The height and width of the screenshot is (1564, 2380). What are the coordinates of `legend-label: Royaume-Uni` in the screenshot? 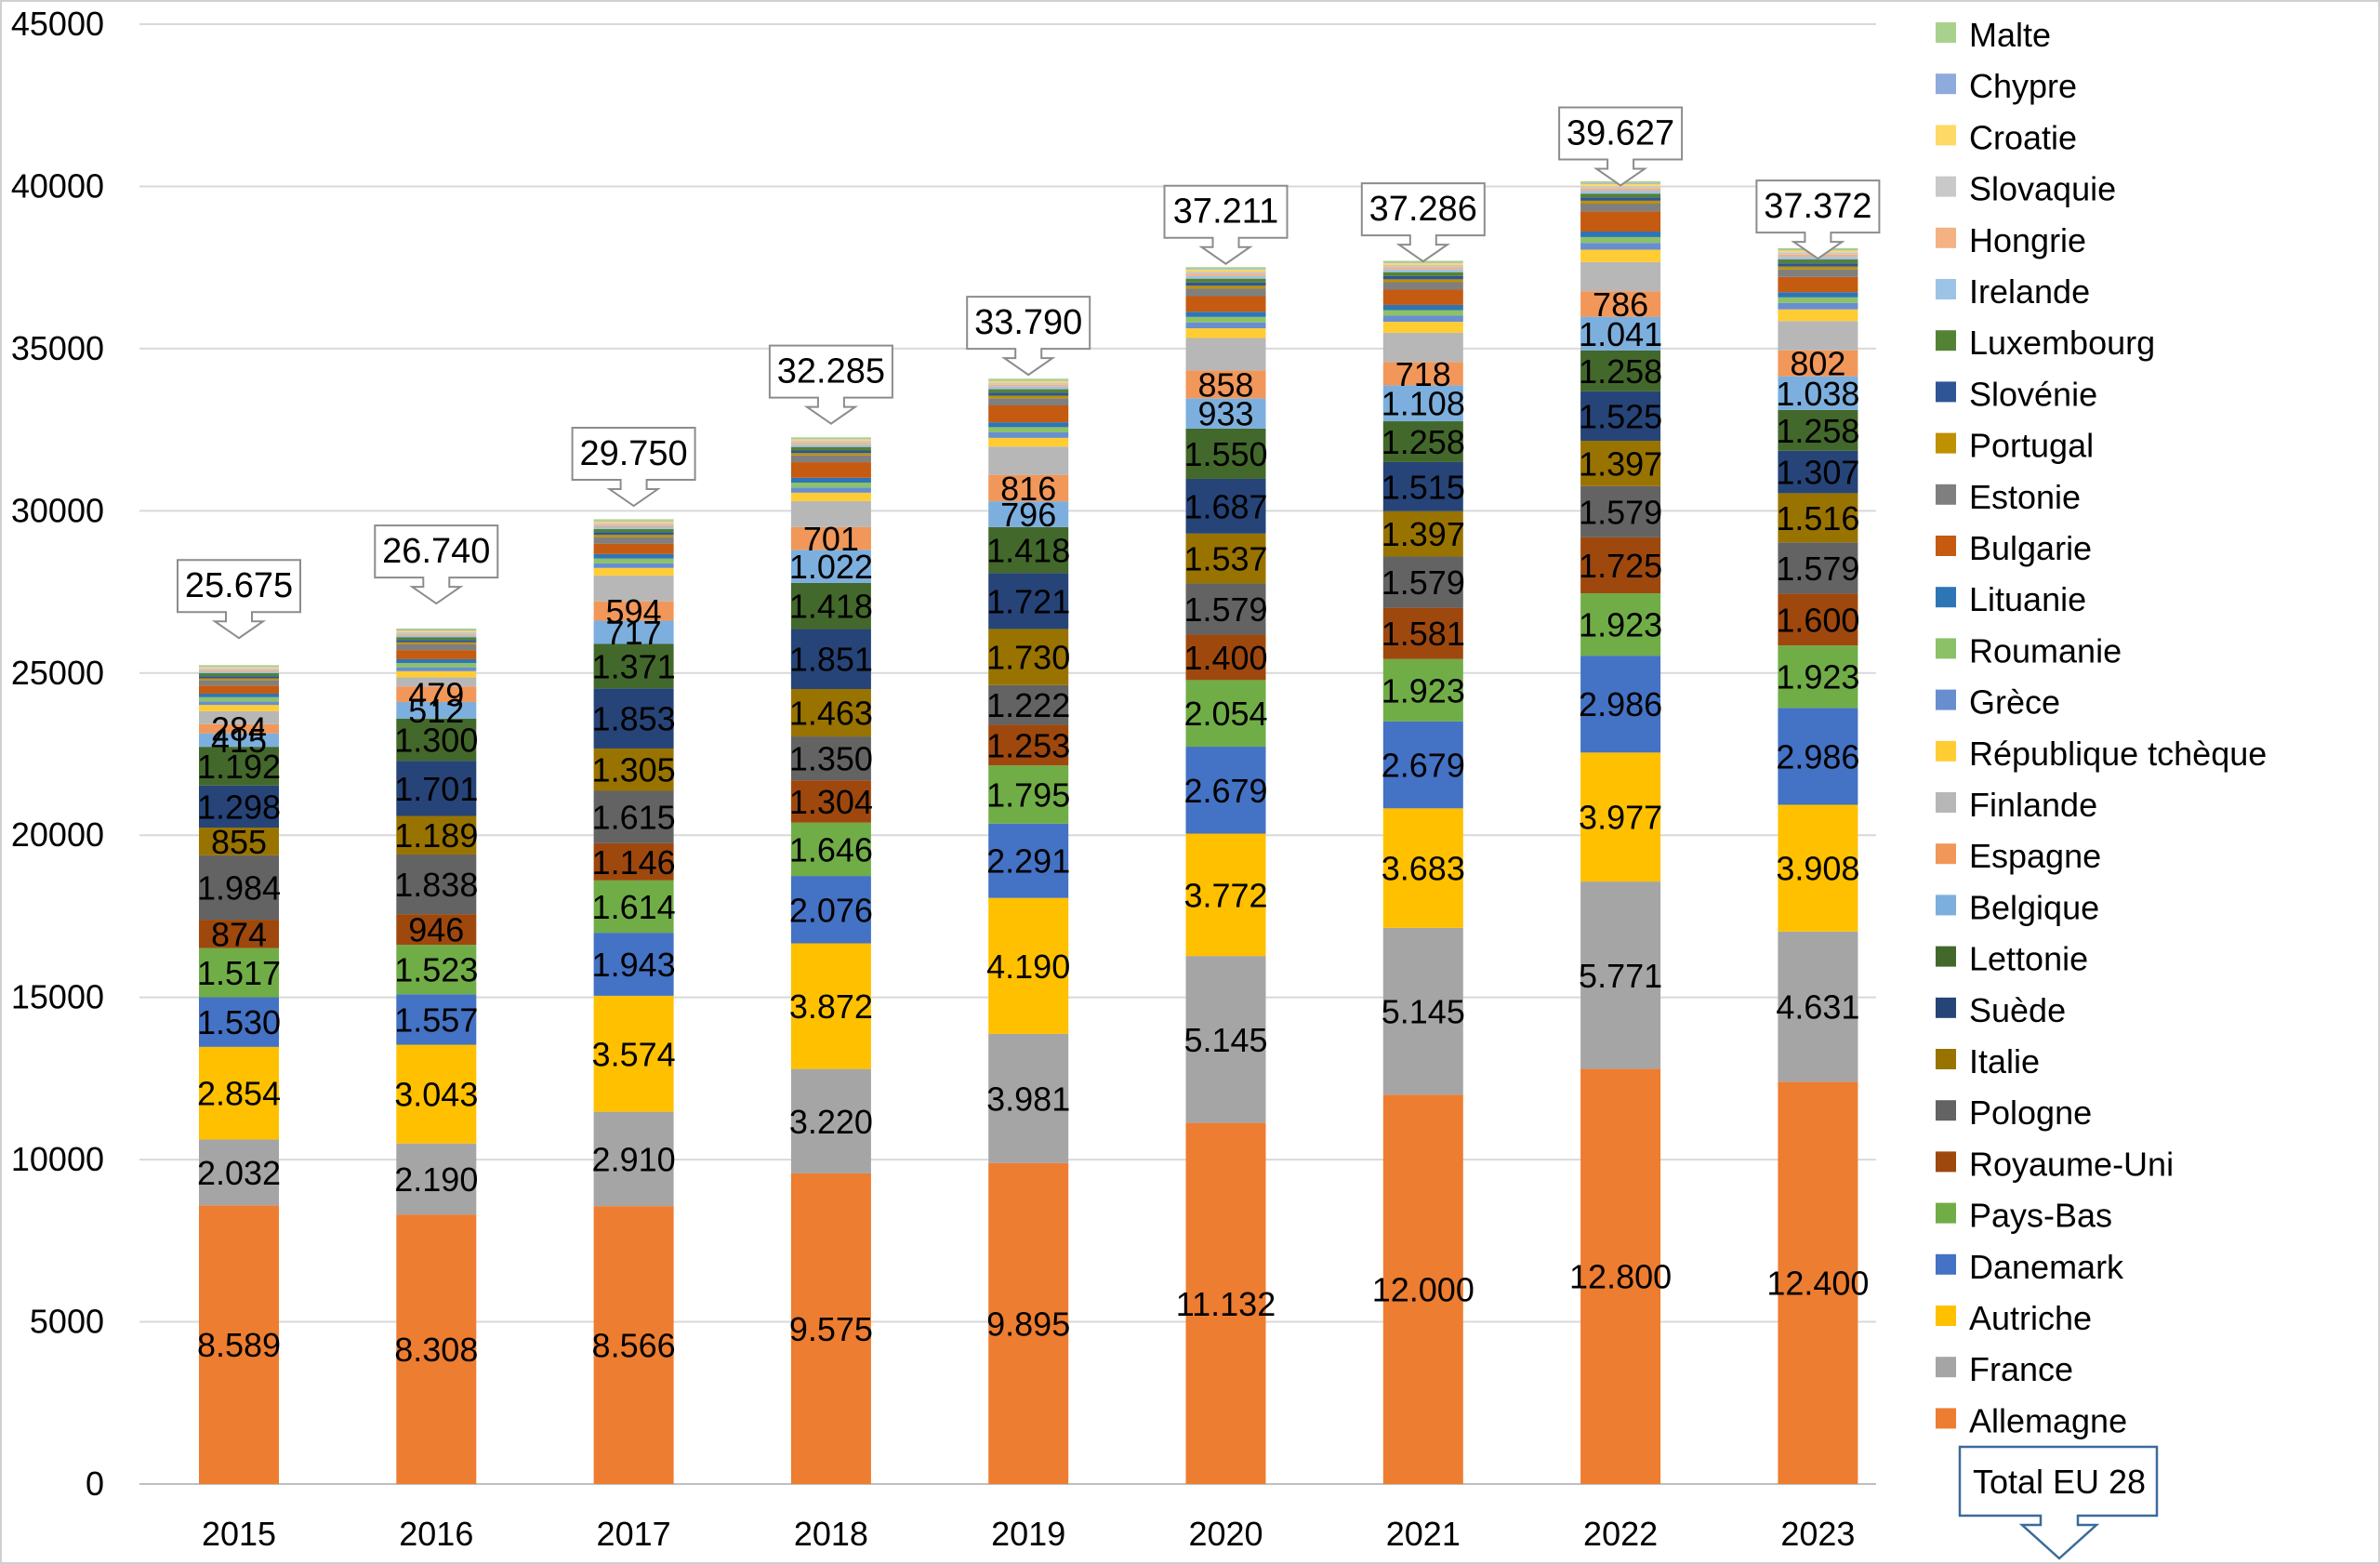 It's located at (2071, 1164).